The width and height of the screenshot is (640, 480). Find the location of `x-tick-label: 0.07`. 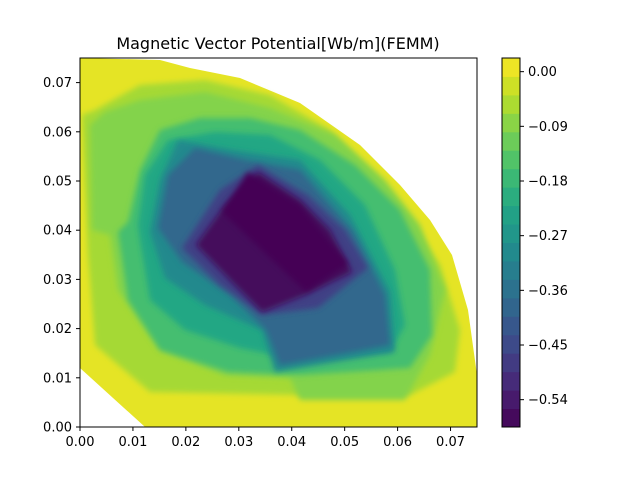

x-tick-label: 0.07 is located at coordinates (450, 442).